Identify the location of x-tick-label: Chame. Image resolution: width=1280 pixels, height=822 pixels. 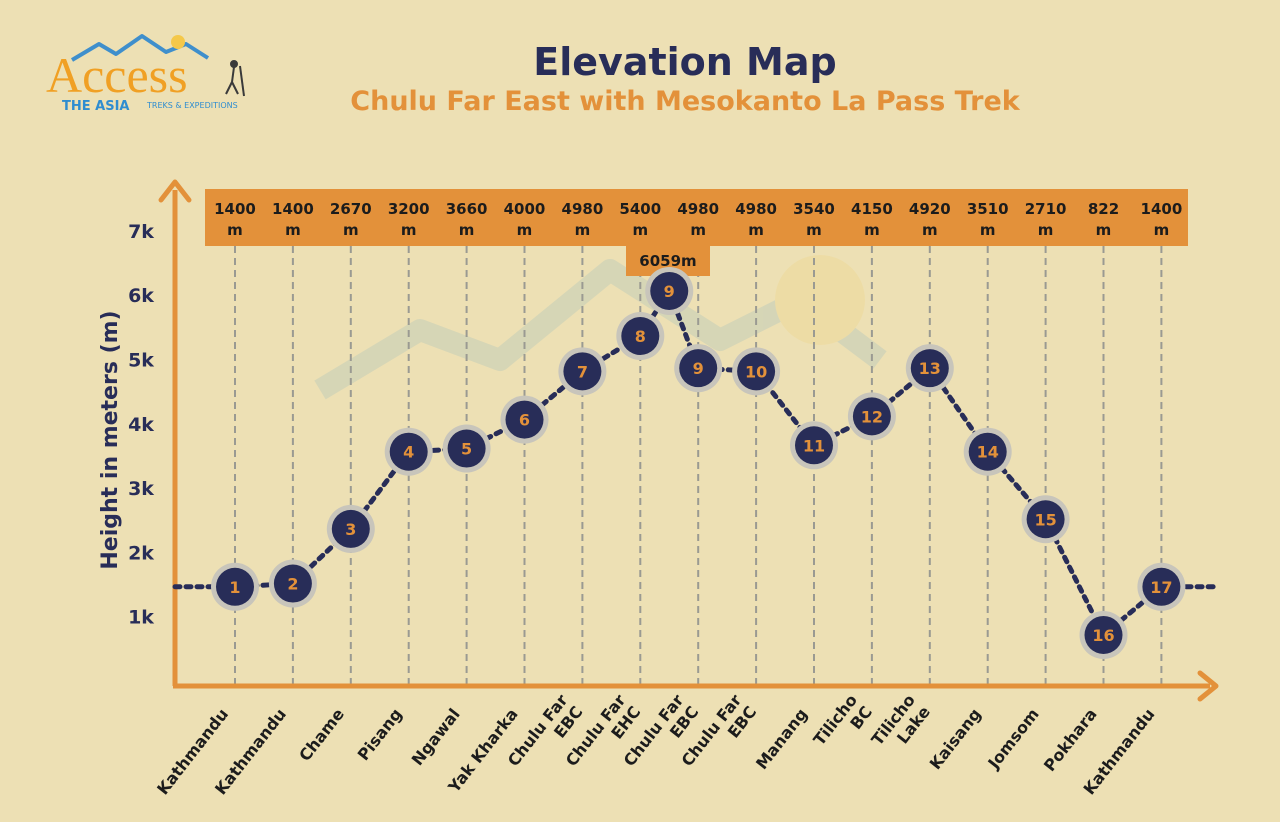
(321, 735).